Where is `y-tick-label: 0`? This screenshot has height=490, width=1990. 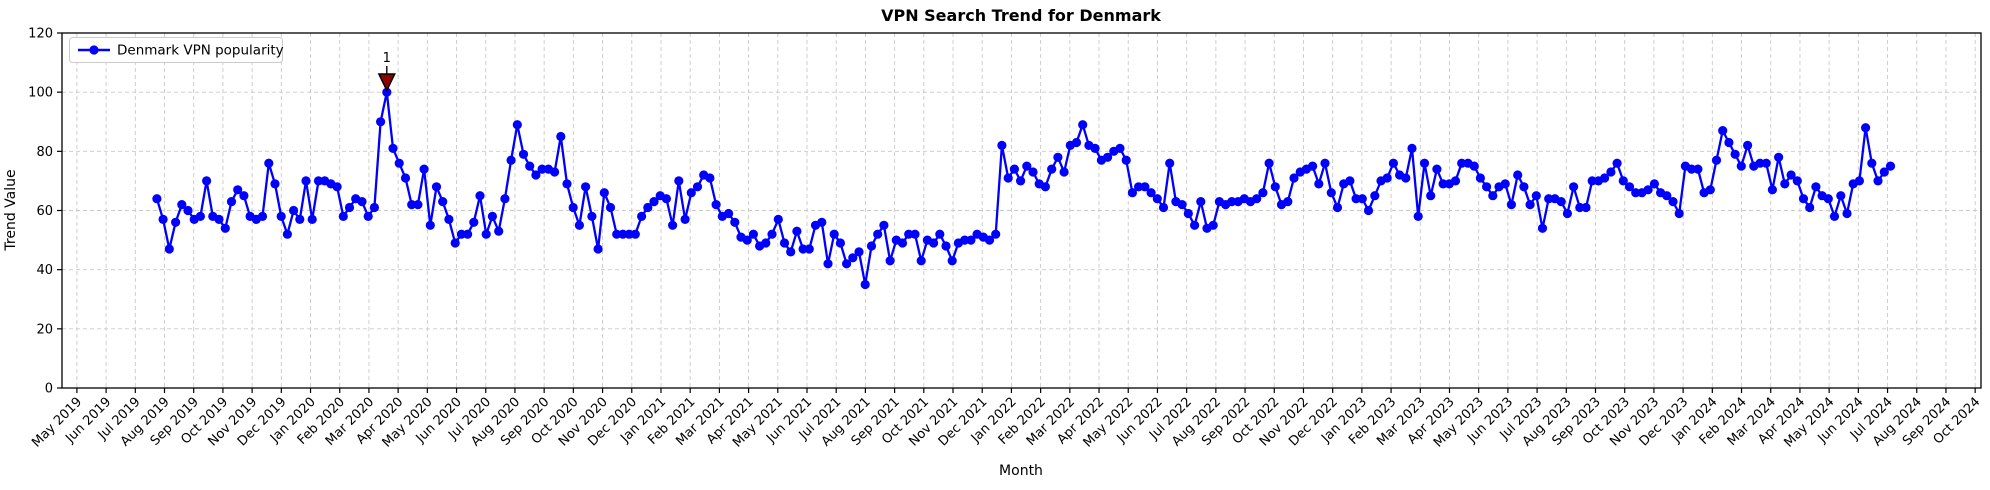 y-tick-label: 0 is located at coordinates (49, 389).